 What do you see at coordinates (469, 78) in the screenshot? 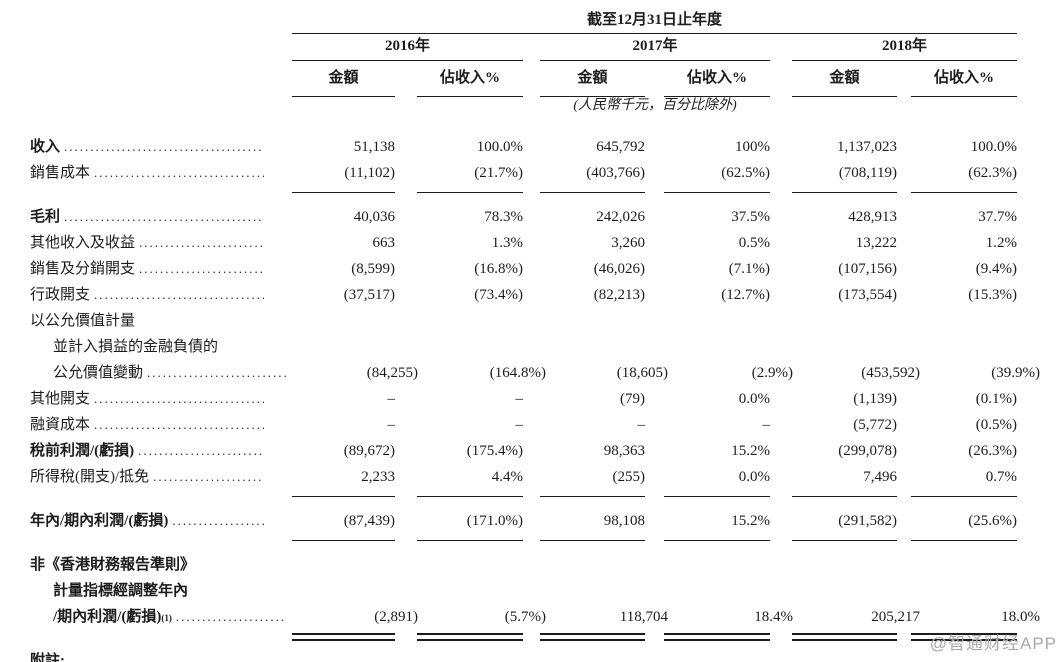
I see `pct-header-2016: 佔收入%` at bounding box center [469, 78].